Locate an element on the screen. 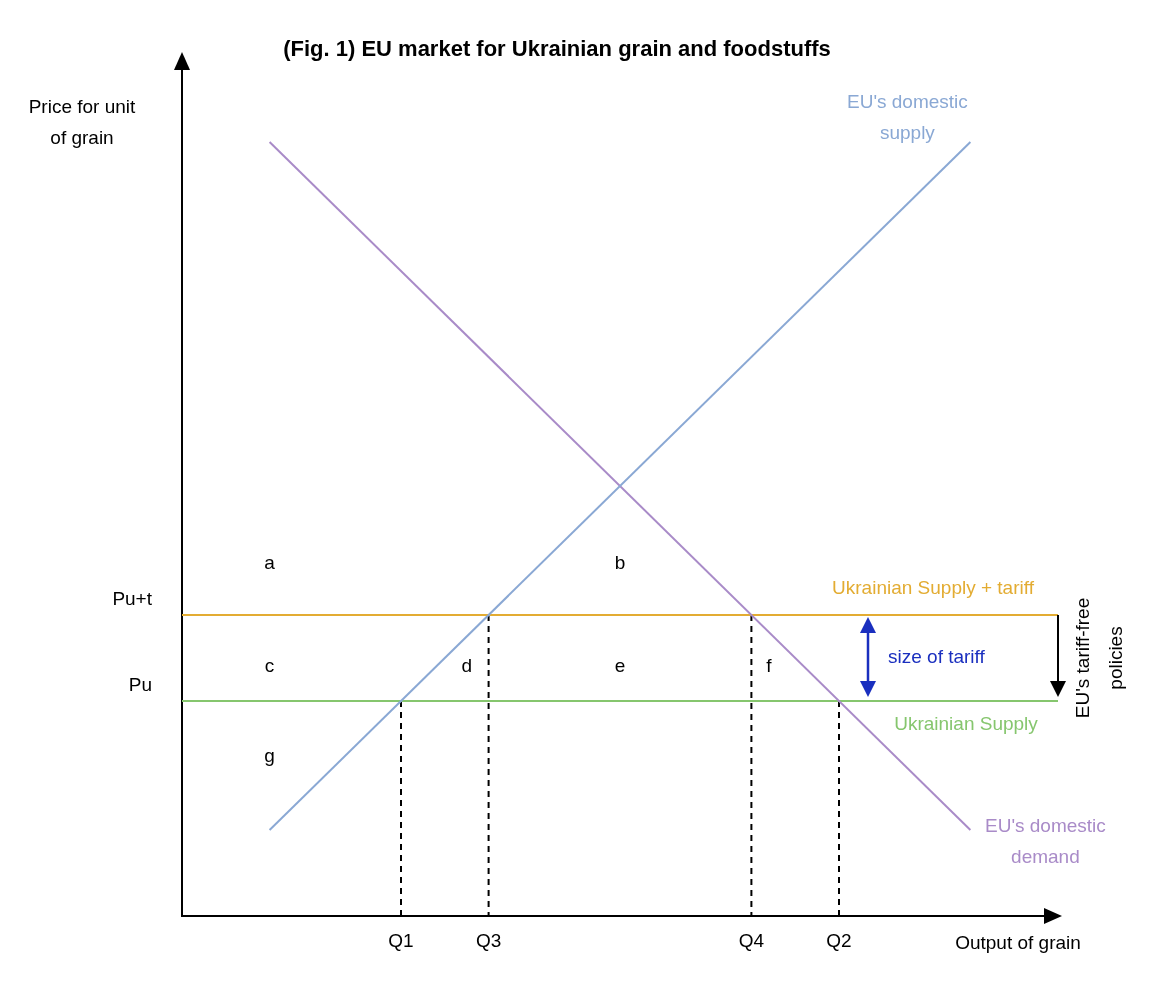 This screenshot has height=982, width=1169. annotation: a is located at coordinates (270, 562).